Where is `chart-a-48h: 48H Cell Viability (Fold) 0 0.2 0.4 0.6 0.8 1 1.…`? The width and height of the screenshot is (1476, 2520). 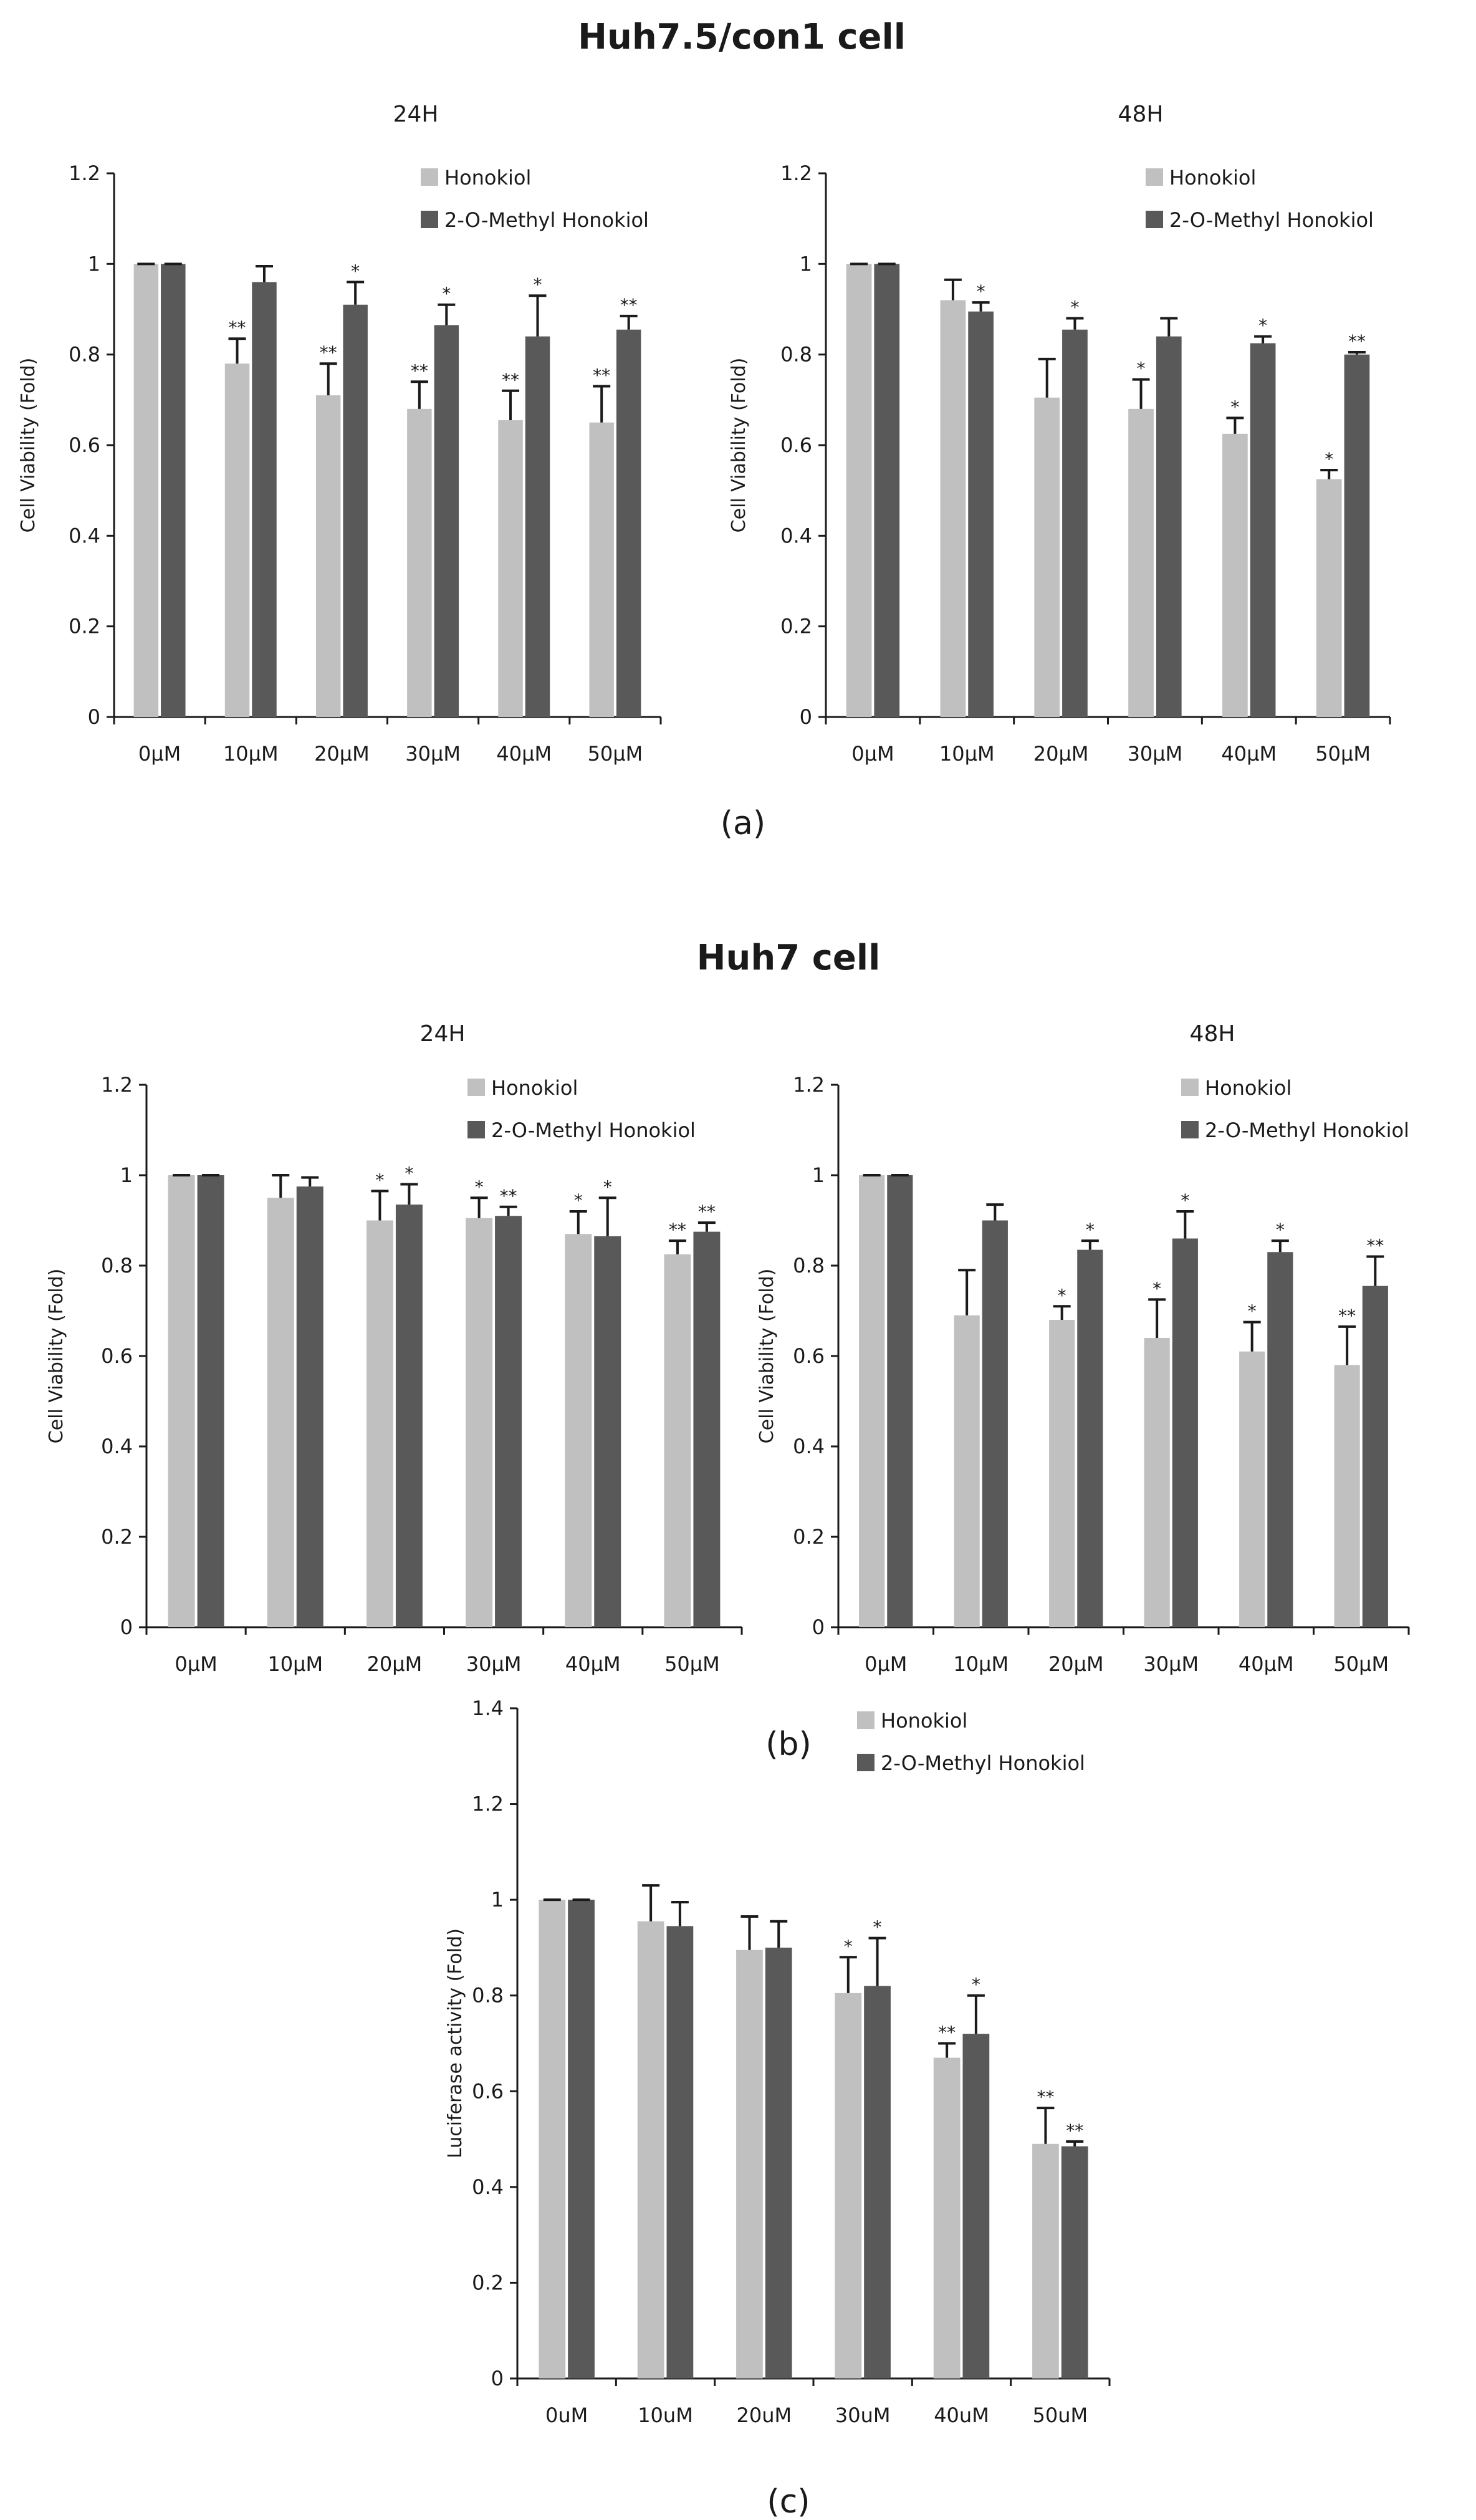
chart-a-48h: 48H Cell Viability (Fold) 0 0.2 0.4 0.6 0.8 1 1.… is located at coordinates (1059, 434).